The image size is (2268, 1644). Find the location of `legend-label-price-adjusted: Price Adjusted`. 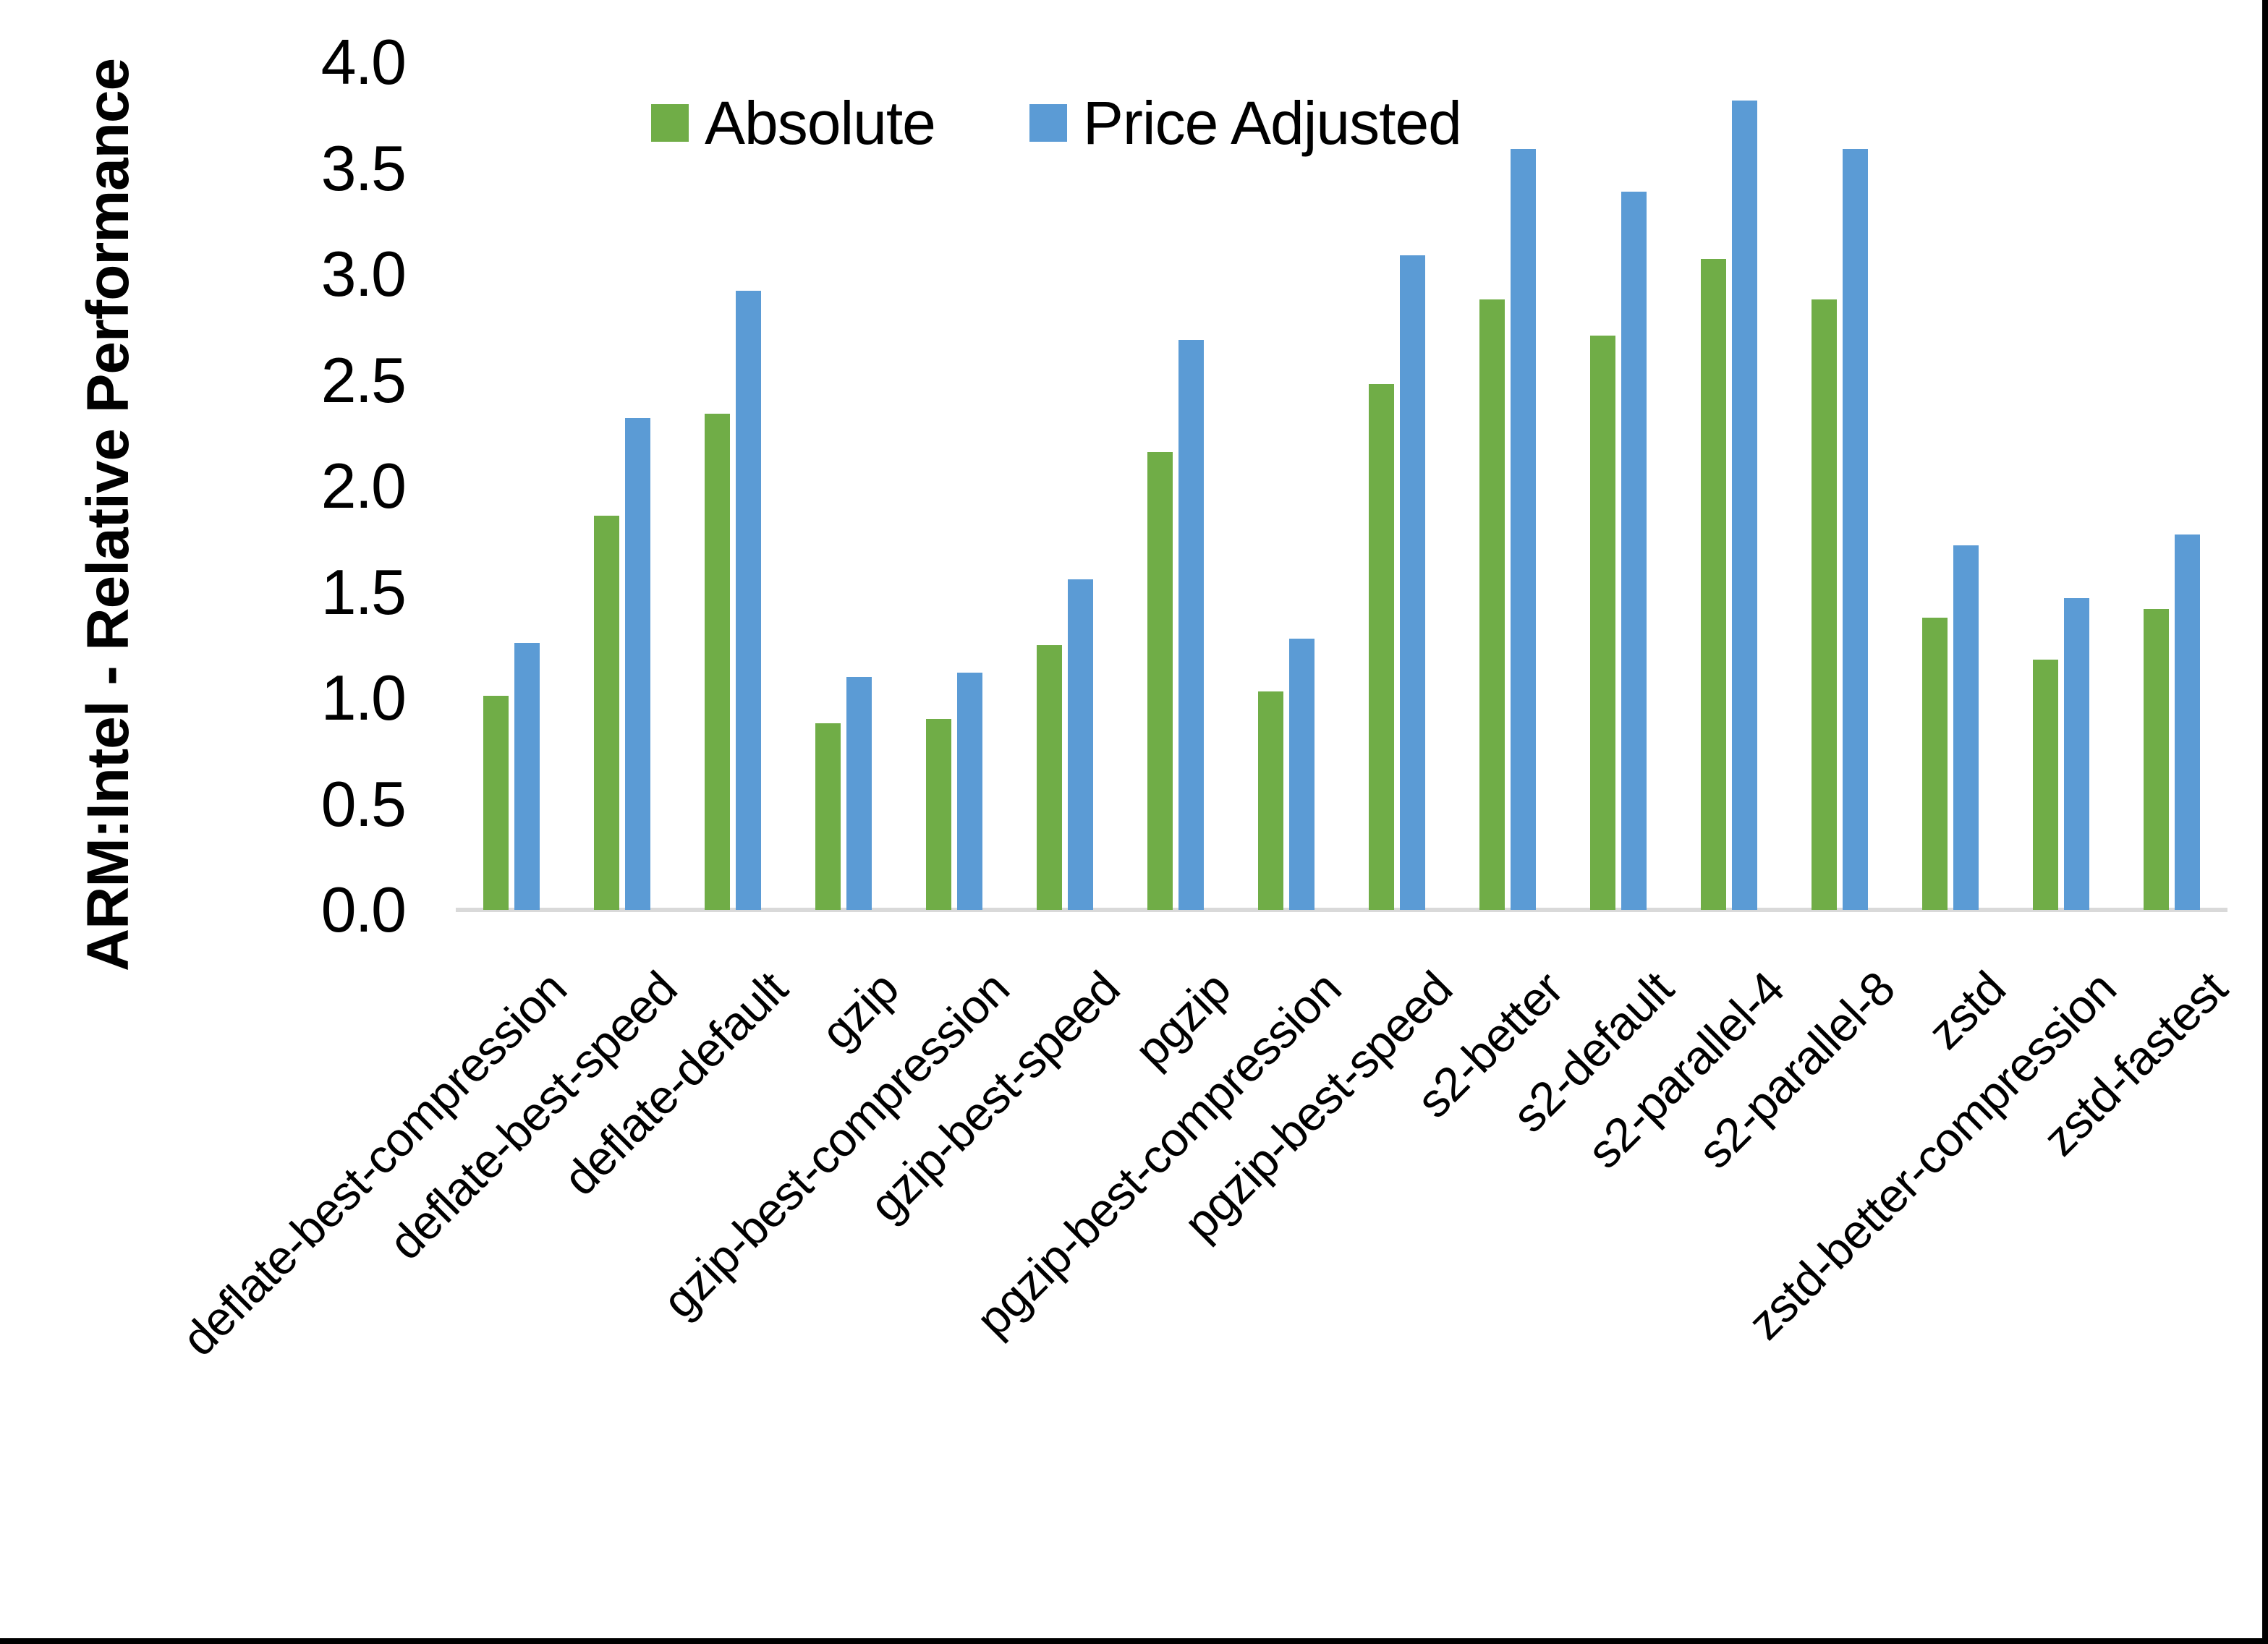

legend-label-price-adjusted: Price Adjusted is located at coordinates (1272, 123).